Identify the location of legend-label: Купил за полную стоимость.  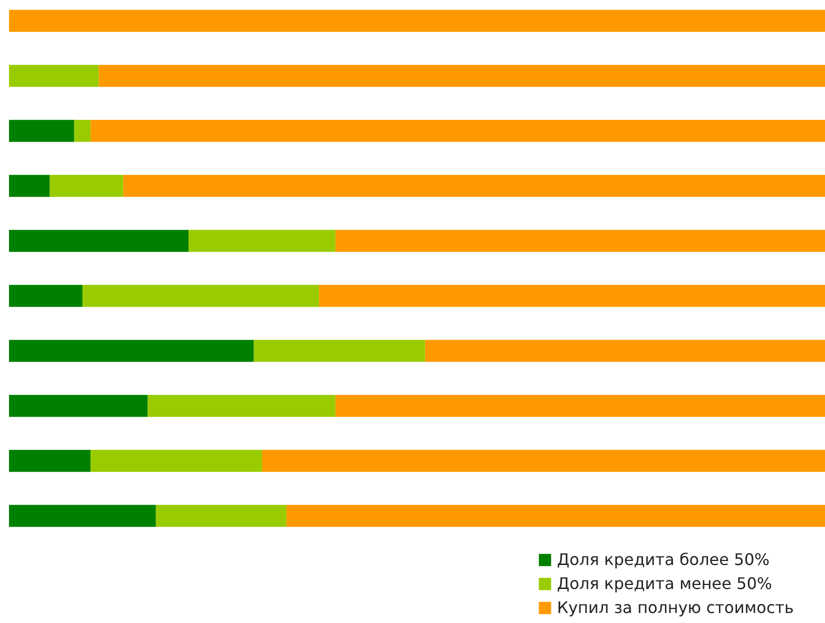
(675, 607).